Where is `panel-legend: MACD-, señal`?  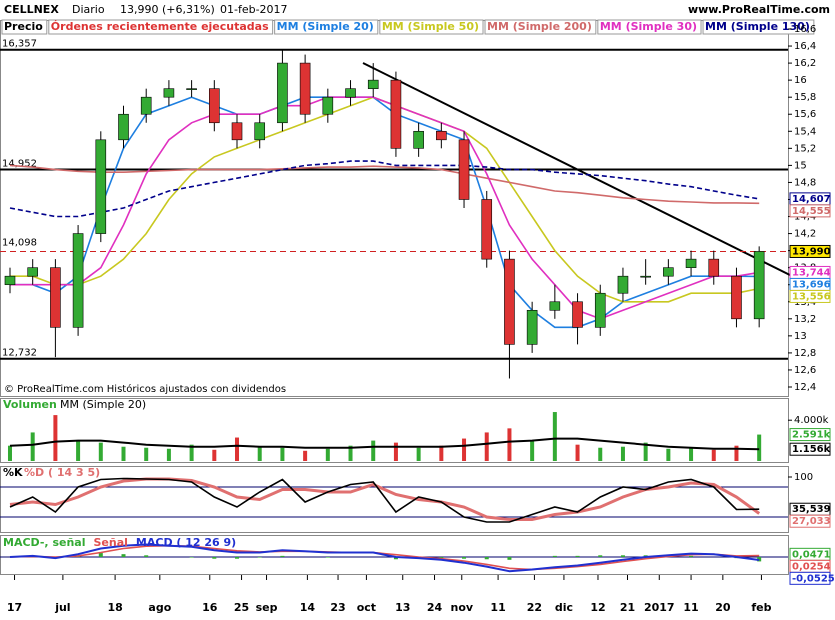 panel-legend: MACD-, señal is located at coordinates (44, 542).